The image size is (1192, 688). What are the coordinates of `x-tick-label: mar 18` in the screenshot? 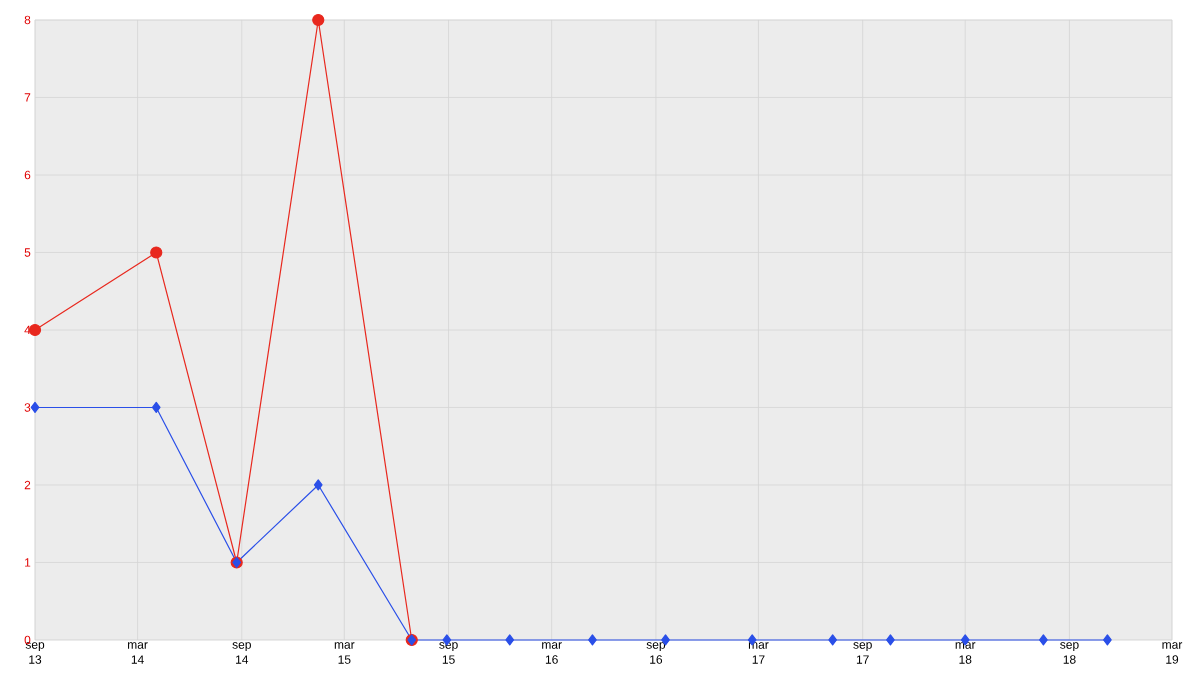 It's located at (965, 653).